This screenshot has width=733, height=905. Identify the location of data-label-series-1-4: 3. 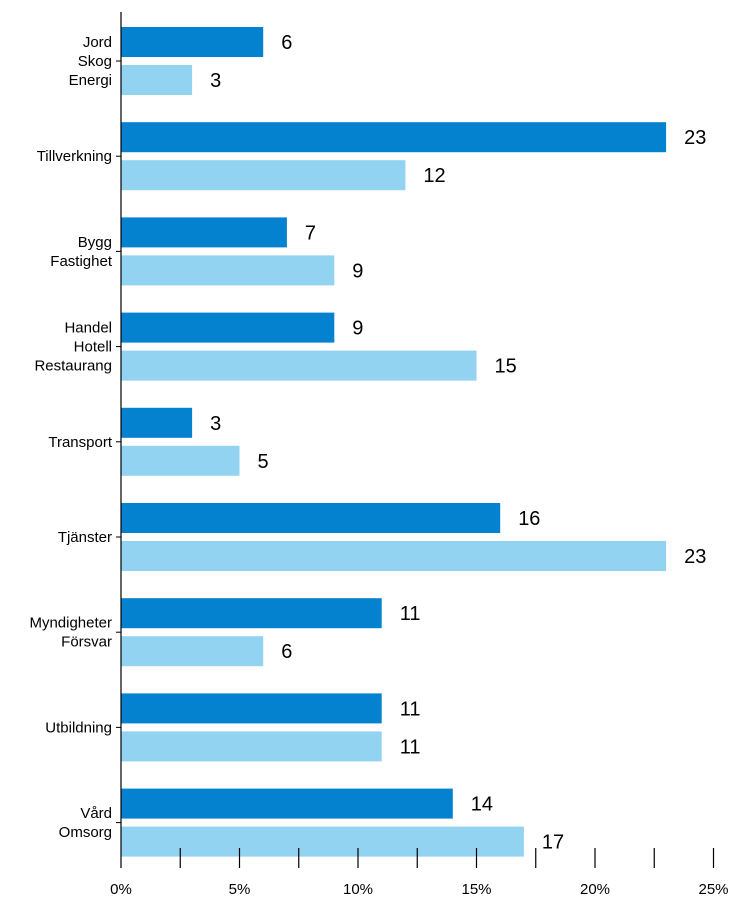
(215, 424).